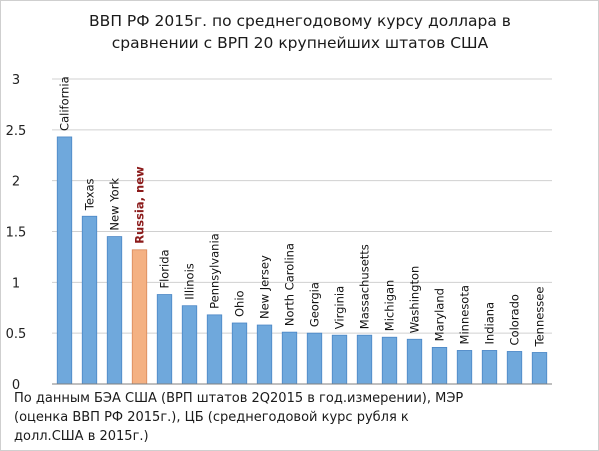 This screenshot has height=451, width=599. What do you see at coordinates (16, 385) in the screenshot?
I see `y-tick-label: 0` at bounding box center [16, 385].